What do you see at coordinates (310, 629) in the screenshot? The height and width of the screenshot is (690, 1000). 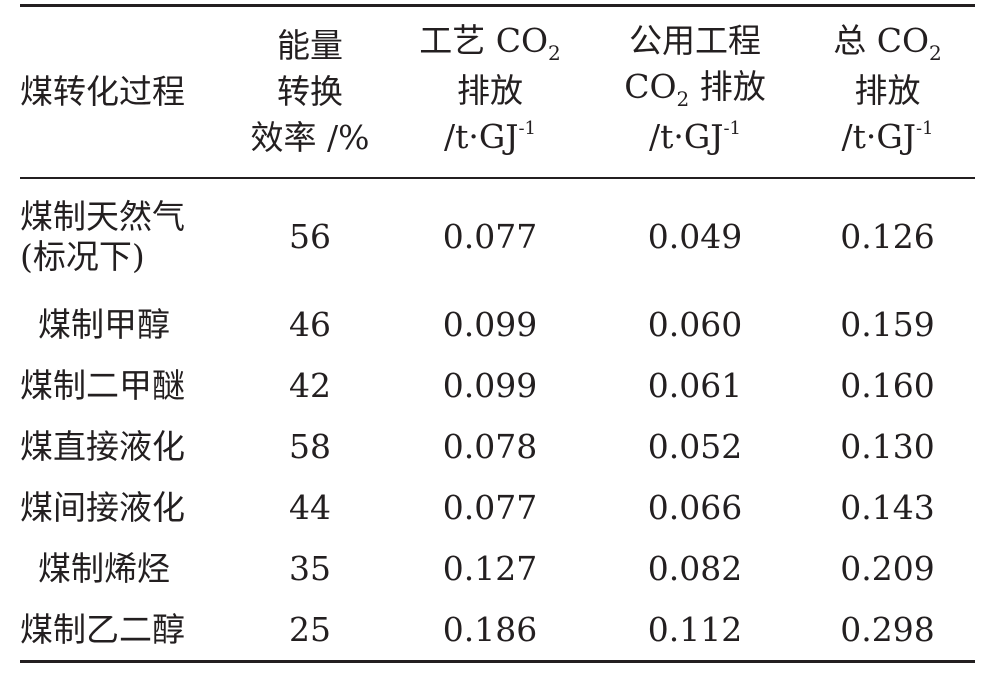 I see `cell-efficiency: 25` at bounding box center [310, 629].